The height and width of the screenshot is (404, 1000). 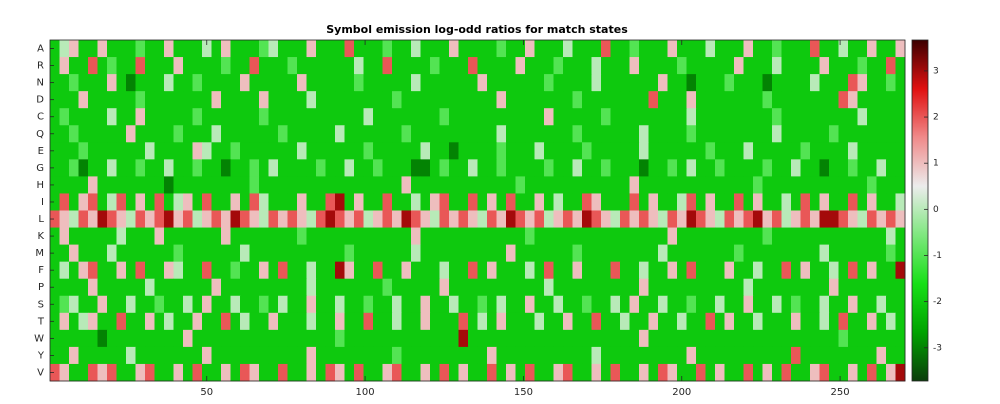 What do you see at coordinates (41, 321) in the screenshot?
I see `row-label: T` at bounding box center [41, 321].